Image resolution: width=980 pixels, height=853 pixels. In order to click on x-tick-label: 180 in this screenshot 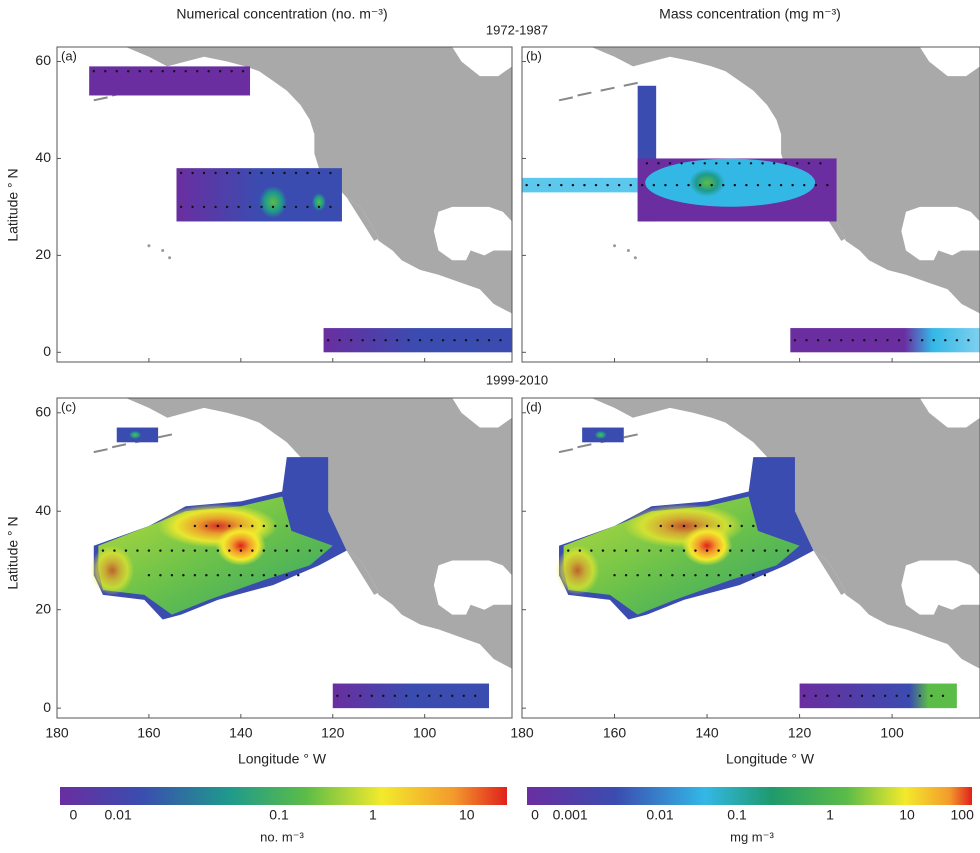, I will do `click(57, 733)`.